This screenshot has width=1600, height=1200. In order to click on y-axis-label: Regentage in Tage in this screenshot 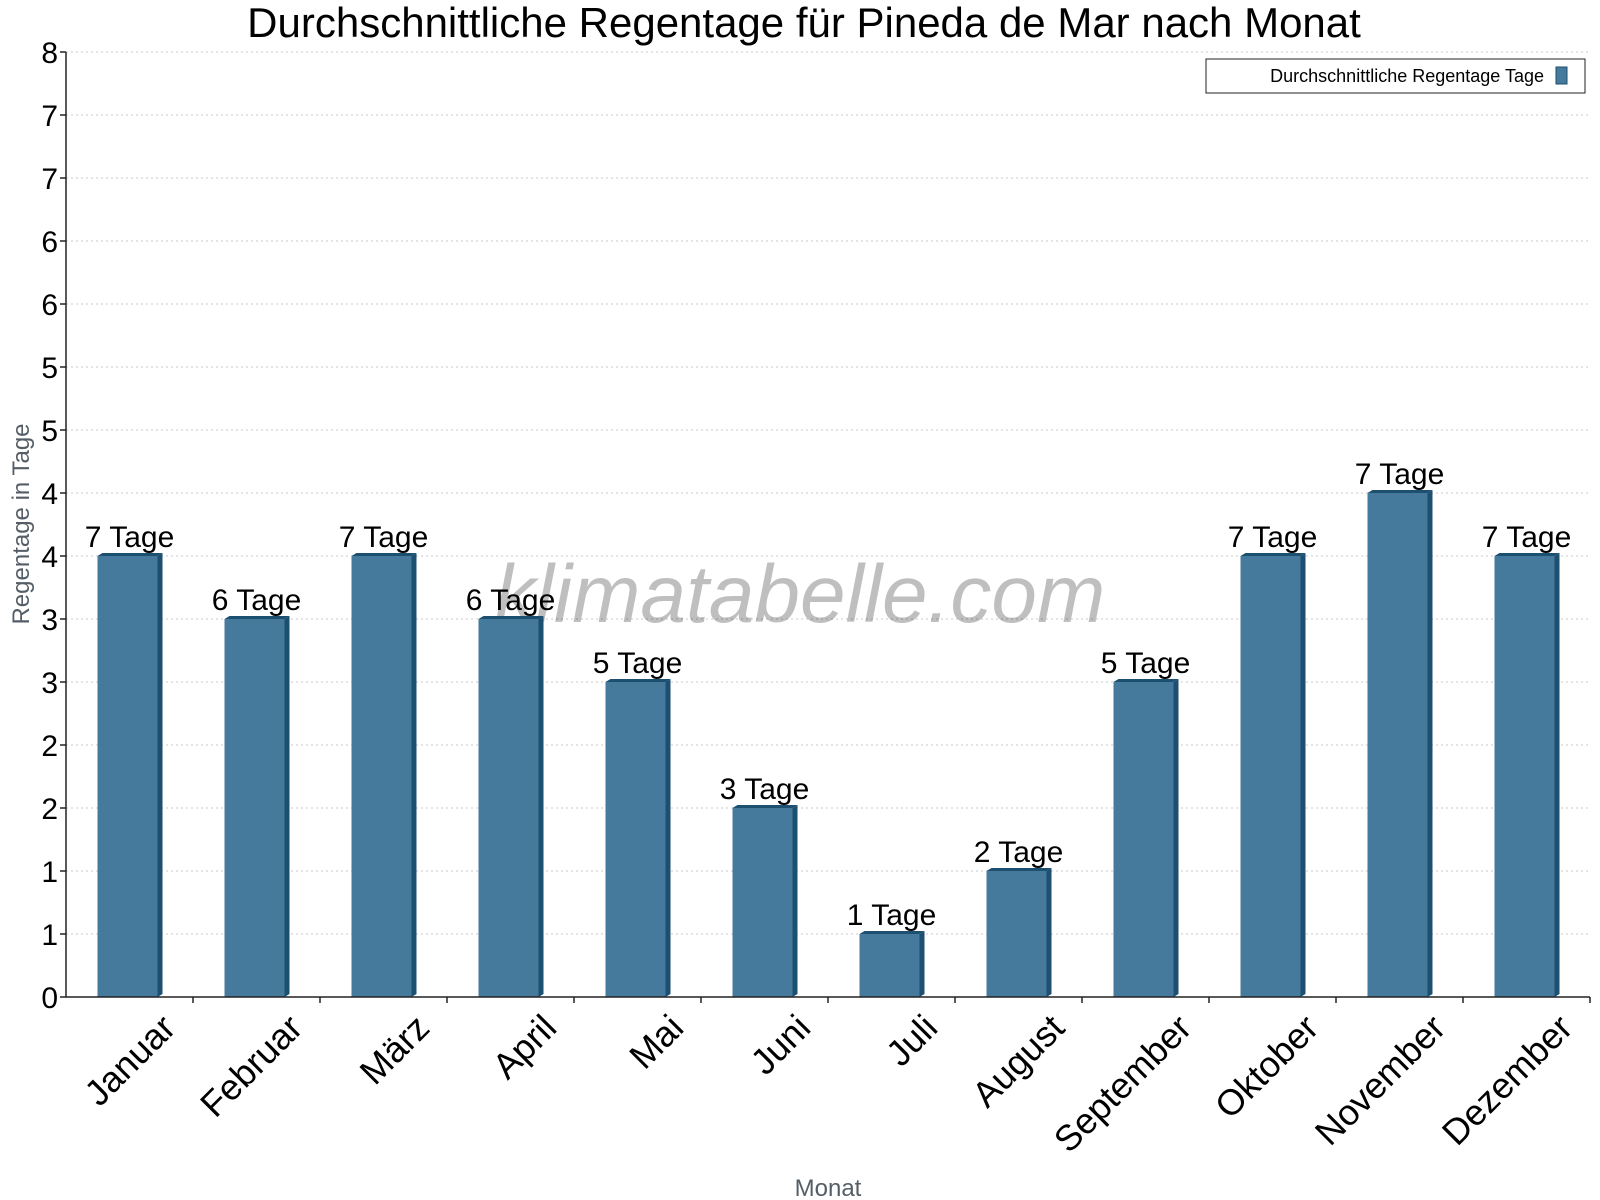, I will do `click(21, 523)`.